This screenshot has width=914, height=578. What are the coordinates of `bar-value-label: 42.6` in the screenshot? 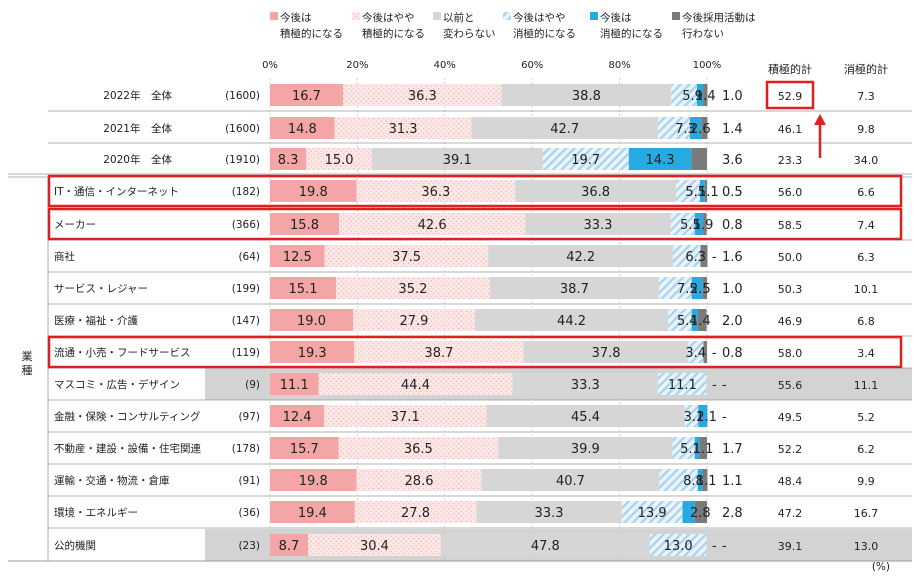 It's located at (432, 225).